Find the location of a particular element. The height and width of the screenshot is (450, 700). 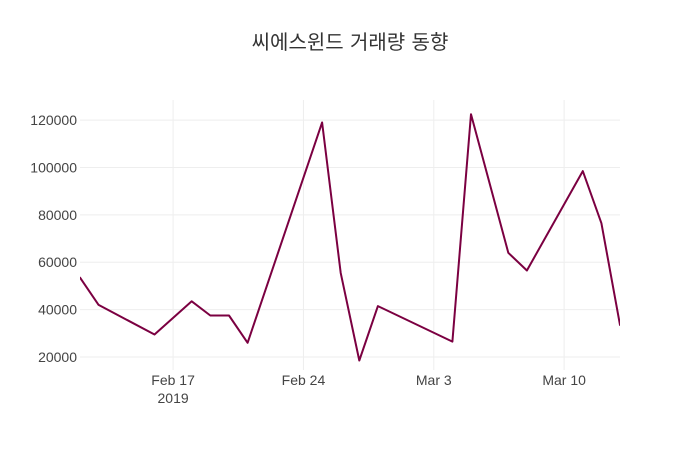

y-tick-label: 100000 is located at coordinates (53, 168).